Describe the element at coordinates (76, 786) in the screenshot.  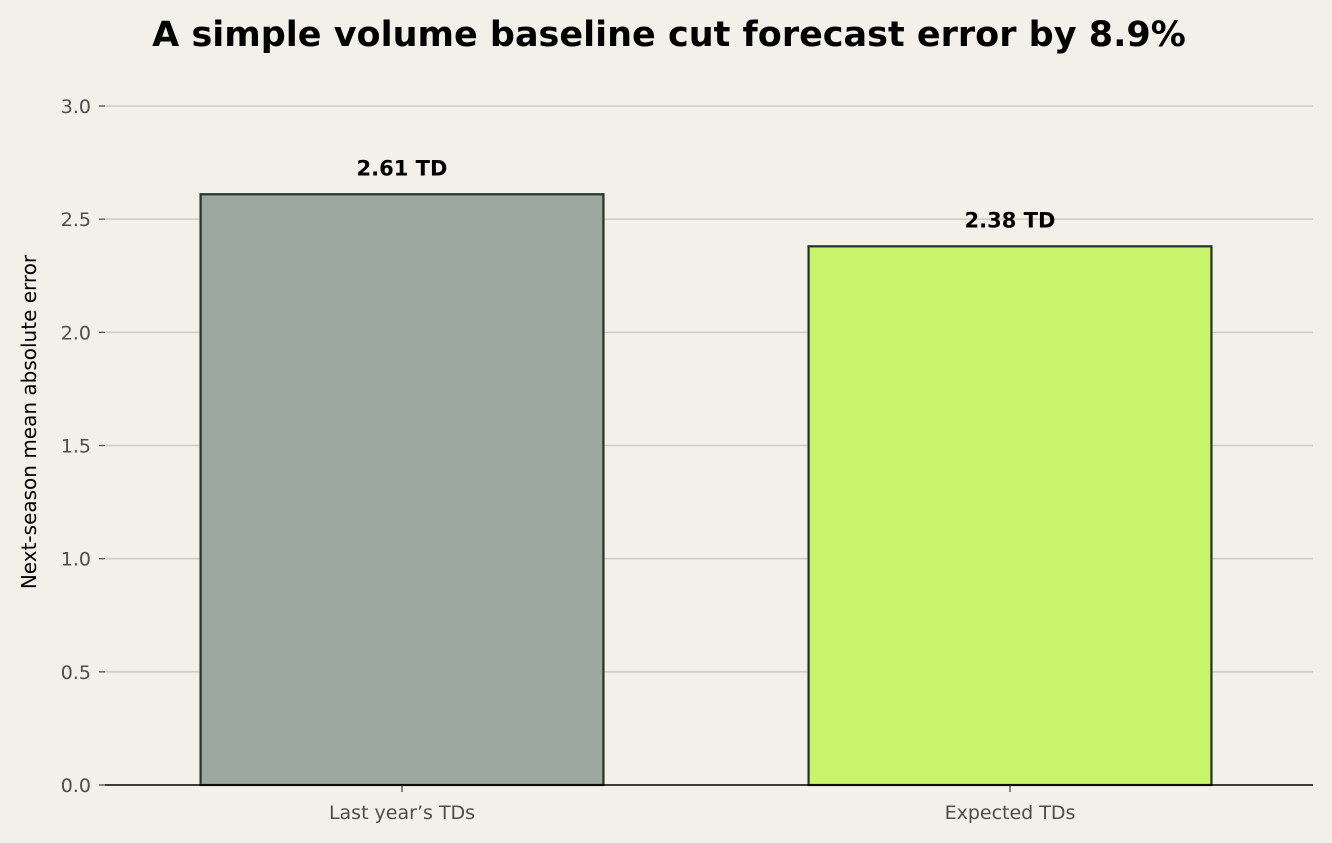
I see `y-tick-label: 0.0` at that location.